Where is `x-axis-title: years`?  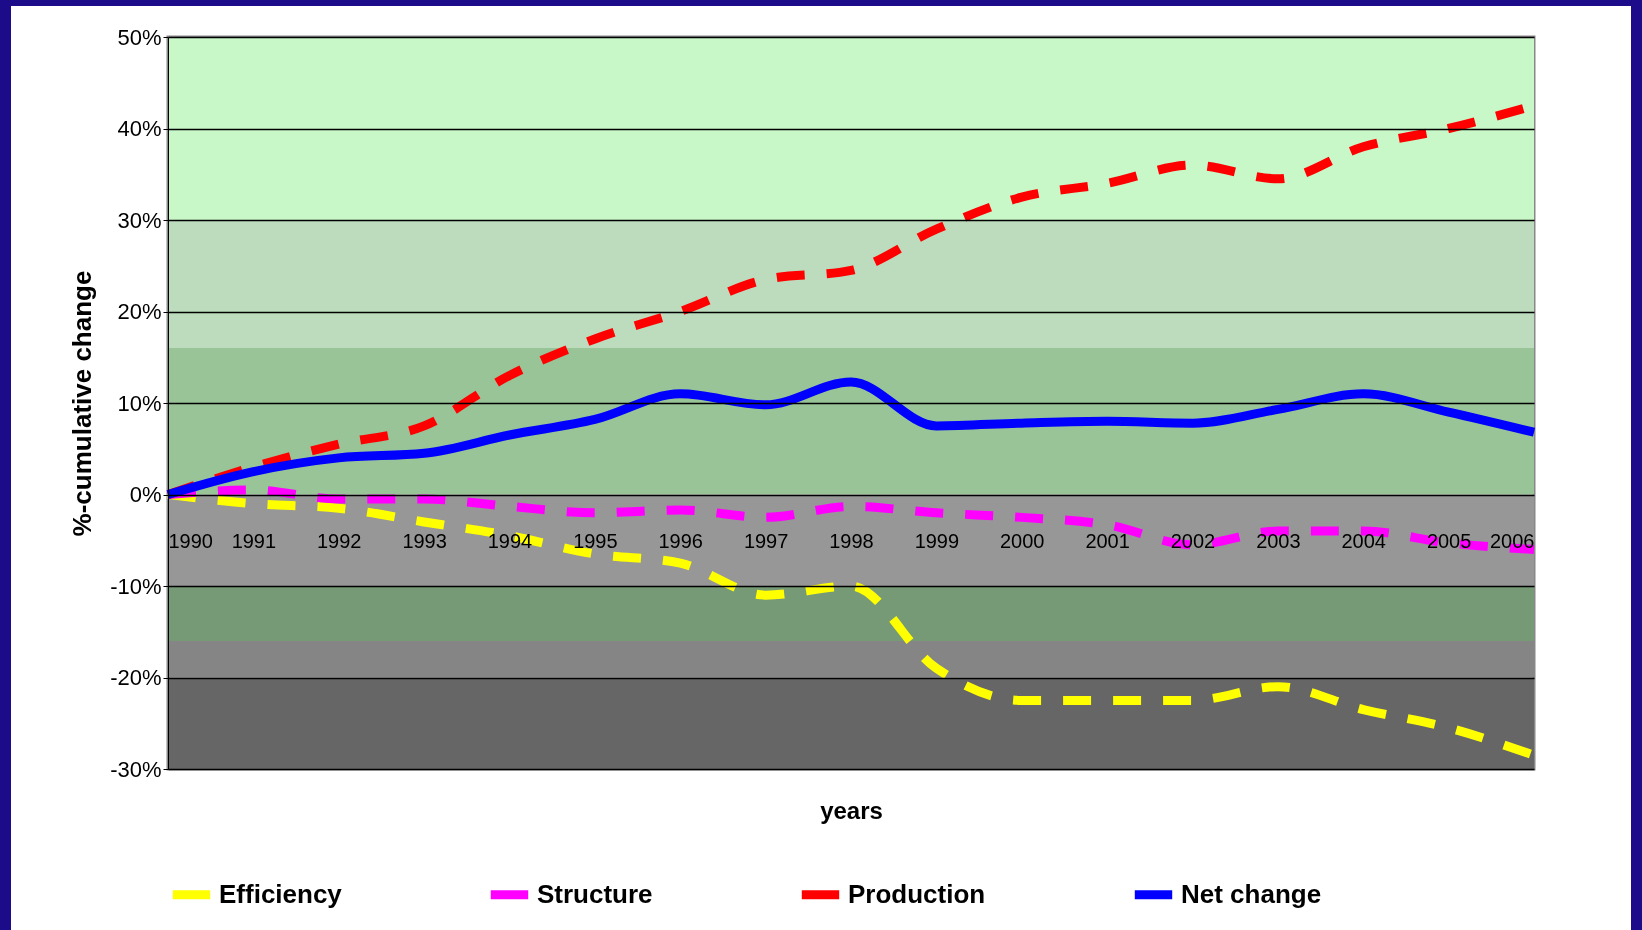
x-axis-title: years is located at coordinates (851, 810).